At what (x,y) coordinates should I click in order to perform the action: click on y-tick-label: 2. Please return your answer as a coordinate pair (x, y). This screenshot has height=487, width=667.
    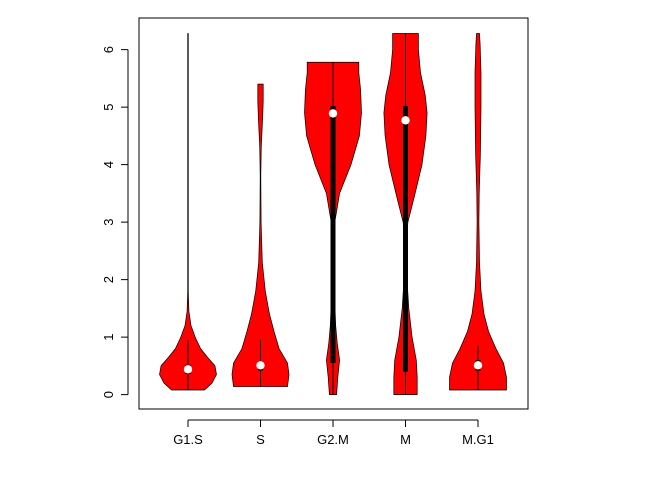
    Looking at the image, I should click on (108, 279).